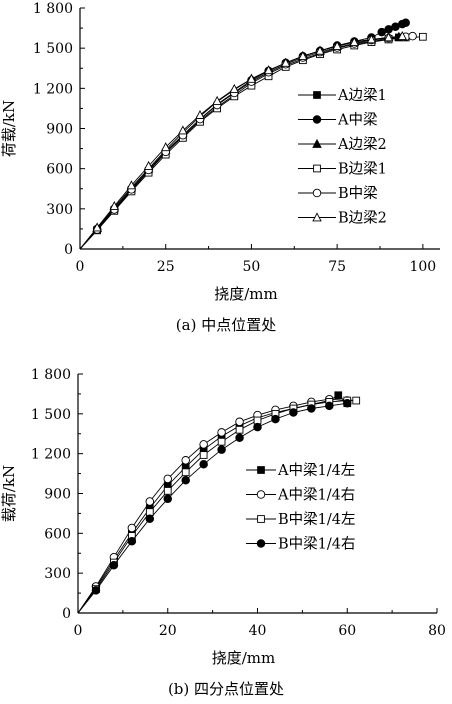 The width and height of the screenshot is (452, 704). I want to click on legend-label: B中梁, so click(358, 193).